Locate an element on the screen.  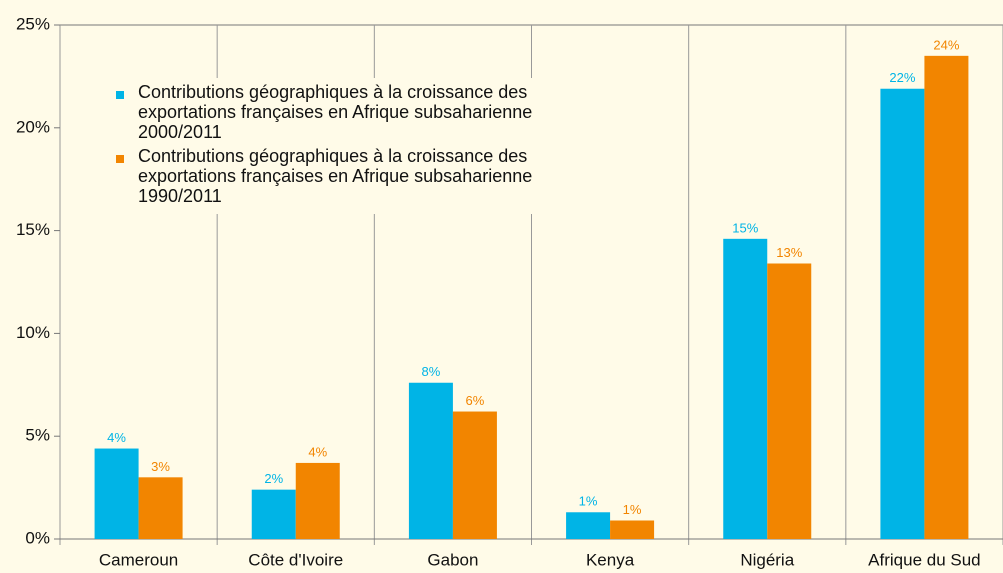
x-tick-label: Nigéria is located at coordinates (767, 559).